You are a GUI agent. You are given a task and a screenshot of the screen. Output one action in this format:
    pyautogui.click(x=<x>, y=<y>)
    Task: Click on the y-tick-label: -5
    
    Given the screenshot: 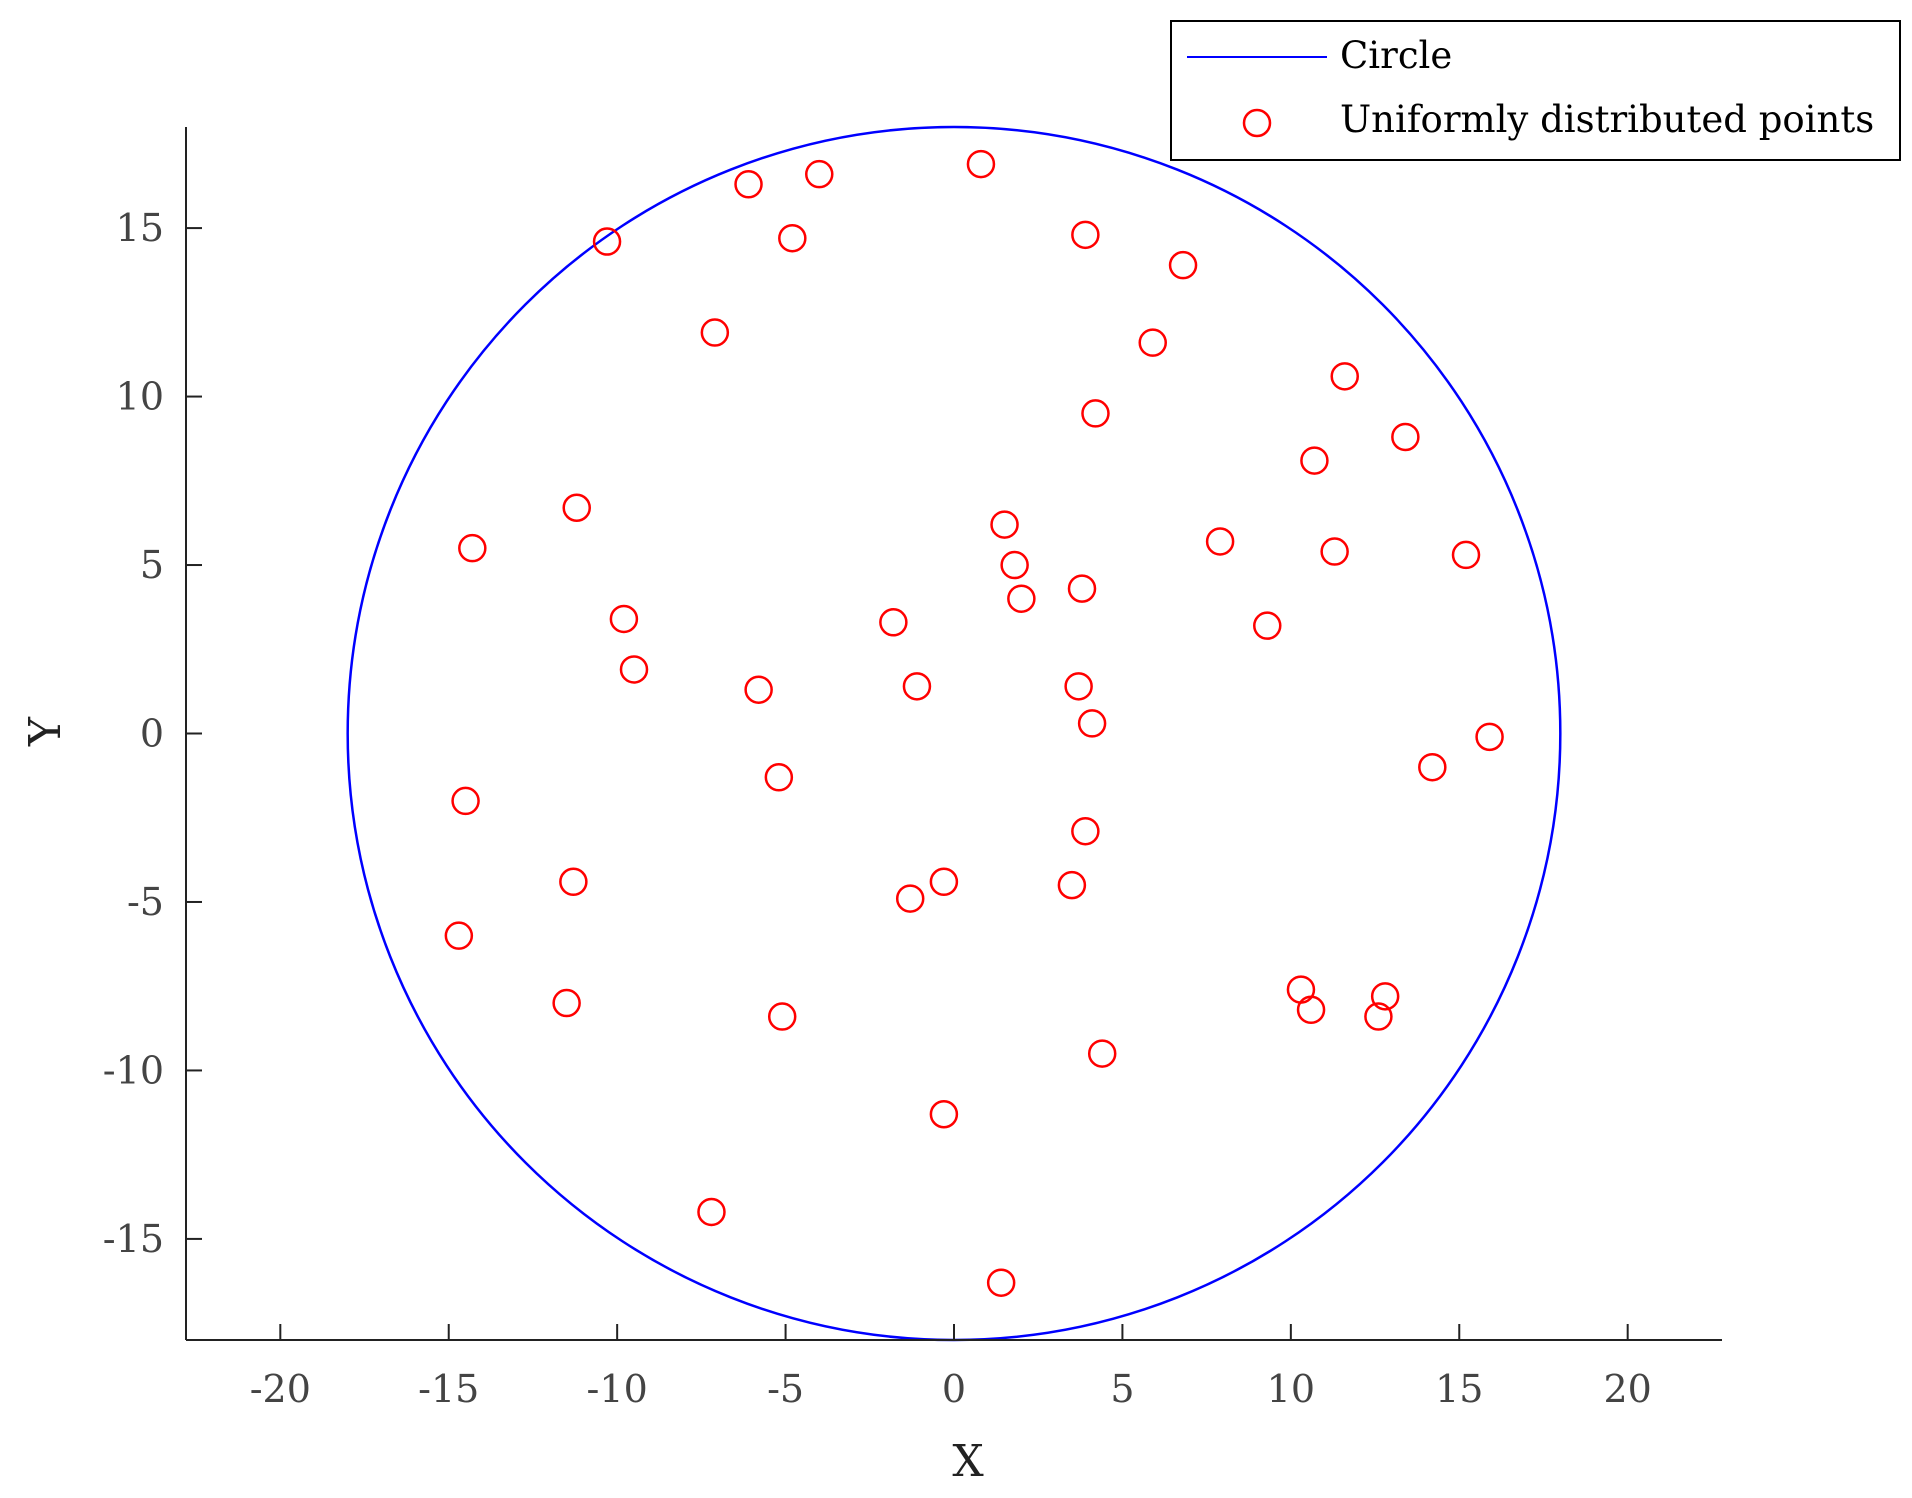 What is the action you would take?
    pyautogui.click(x=145, y=902)
    